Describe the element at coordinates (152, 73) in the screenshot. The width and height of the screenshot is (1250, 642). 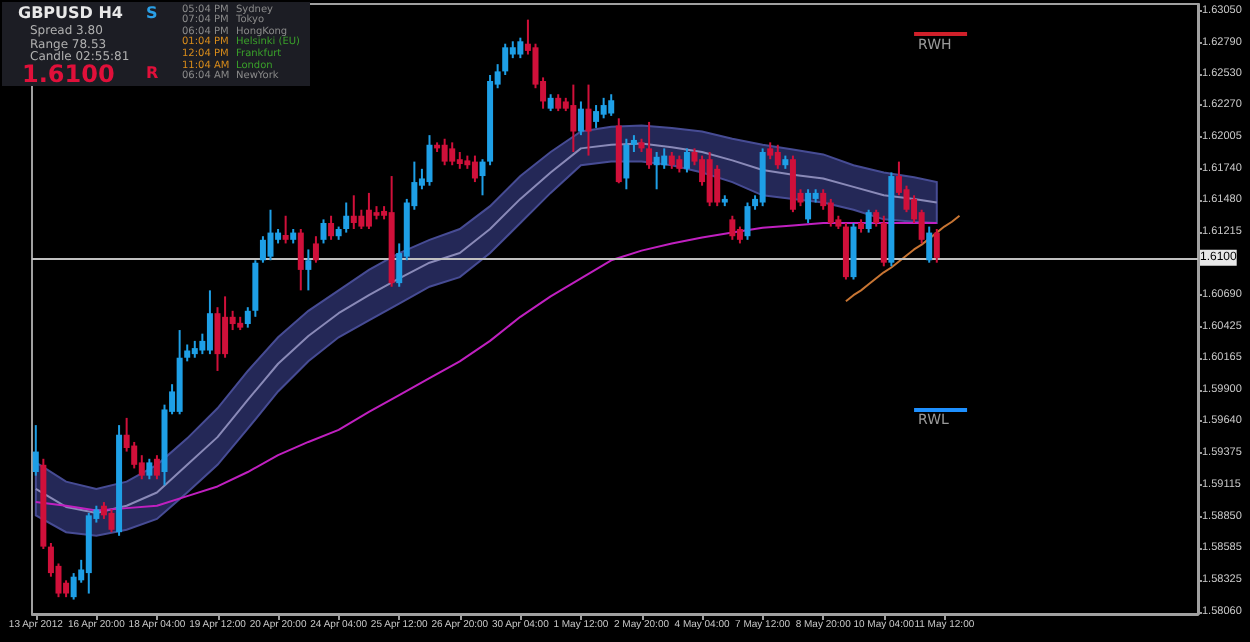
I see `annotation: R` at that location.